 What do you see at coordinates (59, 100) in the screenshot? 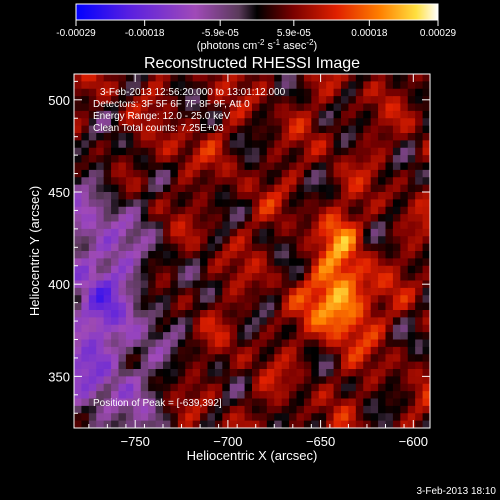
I see `y-tick-label: 500` at bounding box center [59, 100].